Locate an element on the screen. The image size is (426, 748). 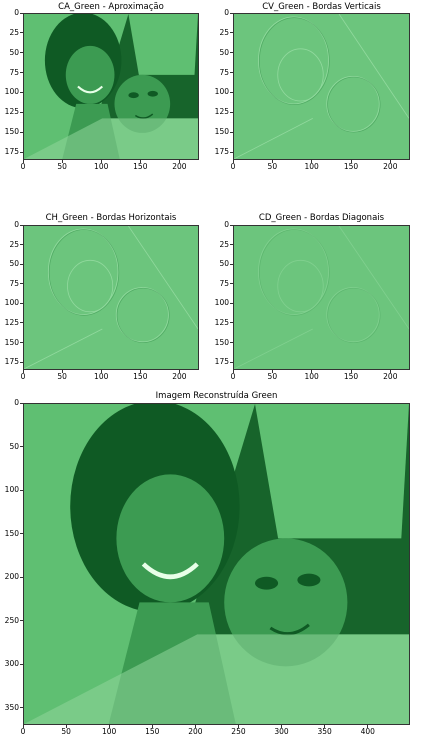
panel-title: CD_Green - Bordas Diagonais is located at coordinates (321, 218).